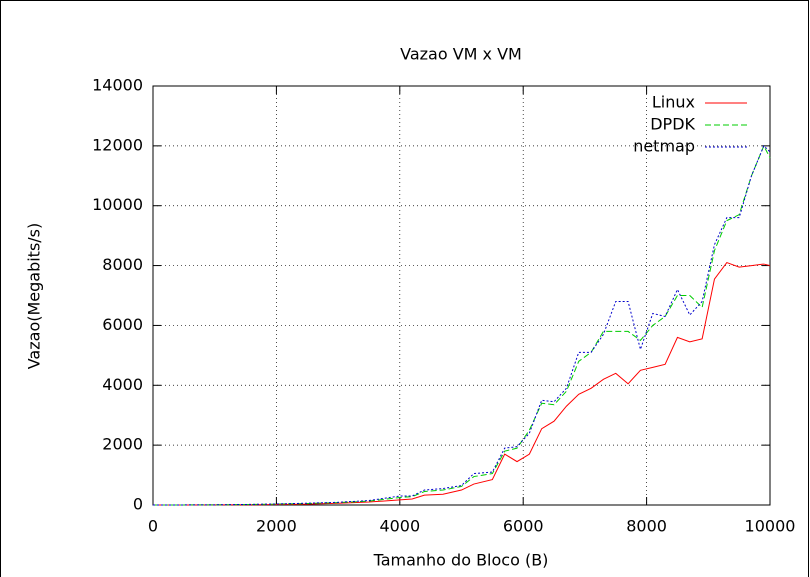 Image resolution: width=810 pixels, height=577 pixels. Describe the element at coordinates (399, 526) in the screenshot. I see `x-tick-label: 4000` at that location.